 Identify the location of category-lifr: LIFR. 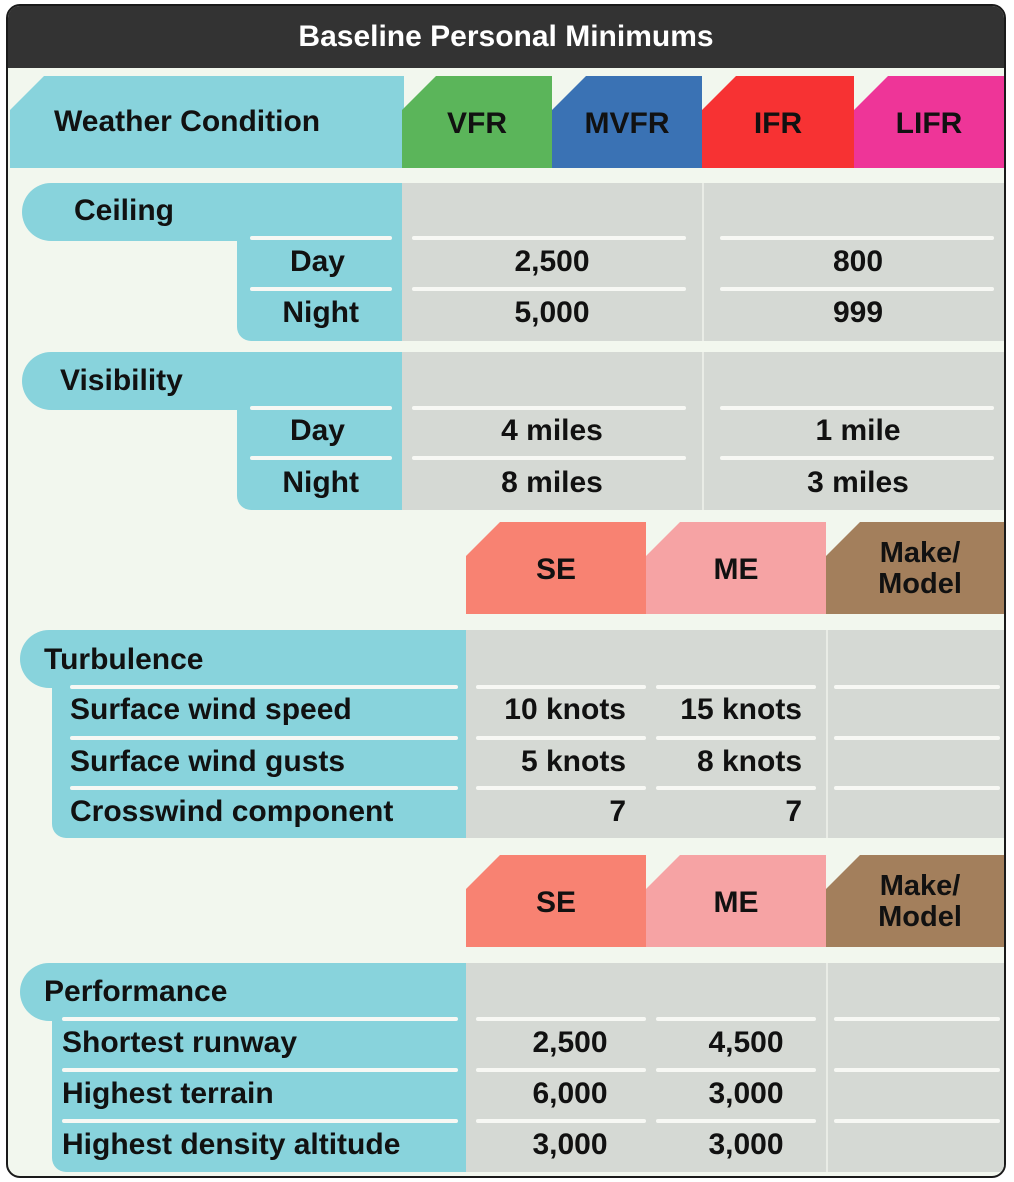
(929, 122).